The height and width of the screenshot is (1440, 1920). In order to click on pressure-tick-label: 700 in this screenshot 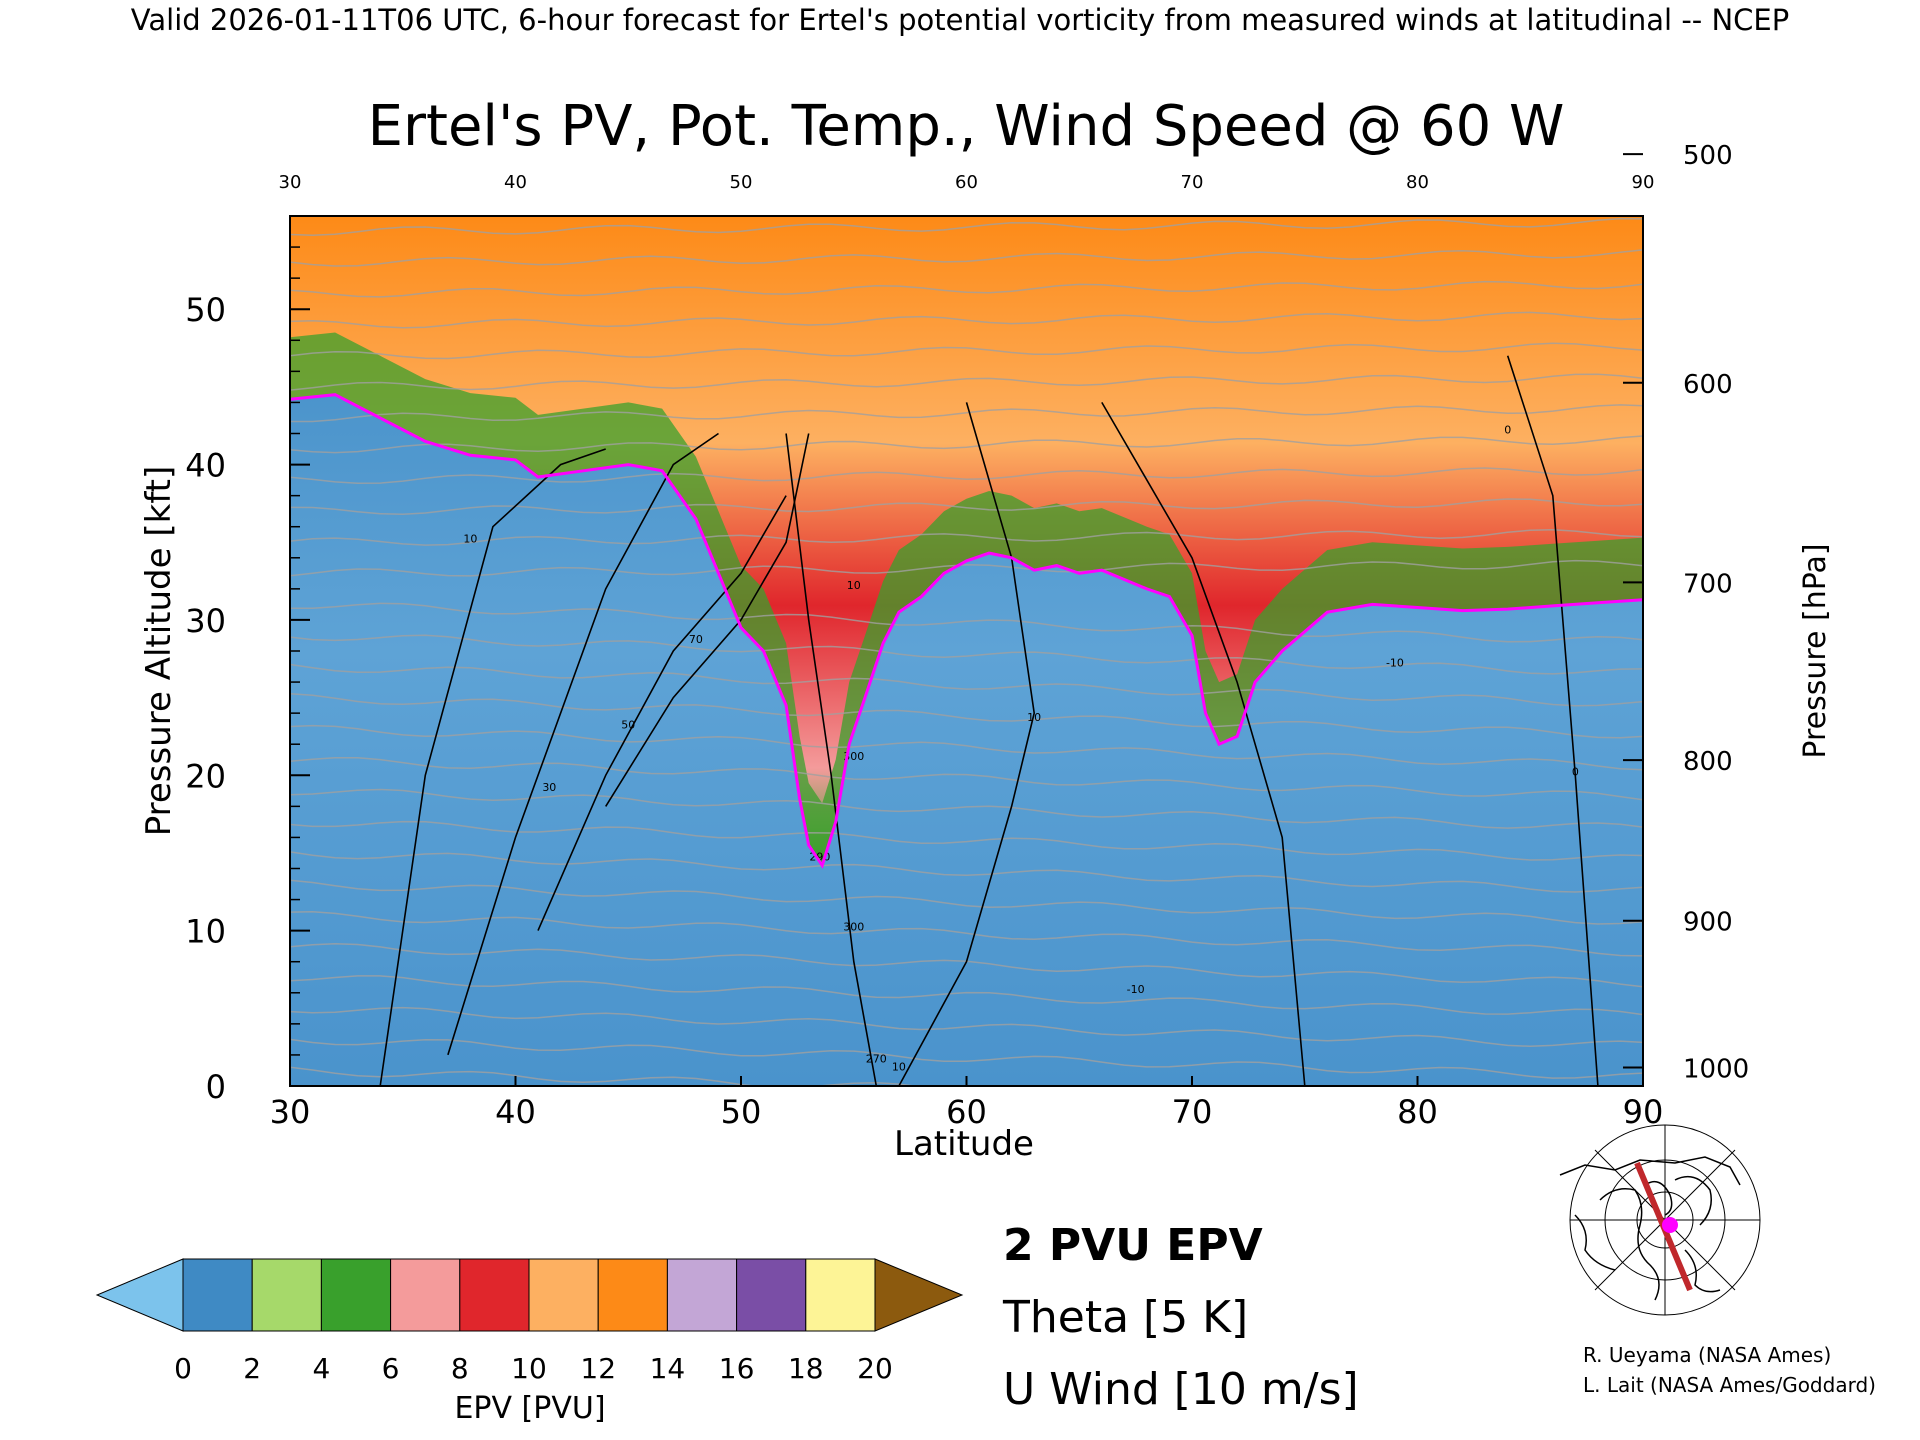, I will do `click(1708, 584)`.